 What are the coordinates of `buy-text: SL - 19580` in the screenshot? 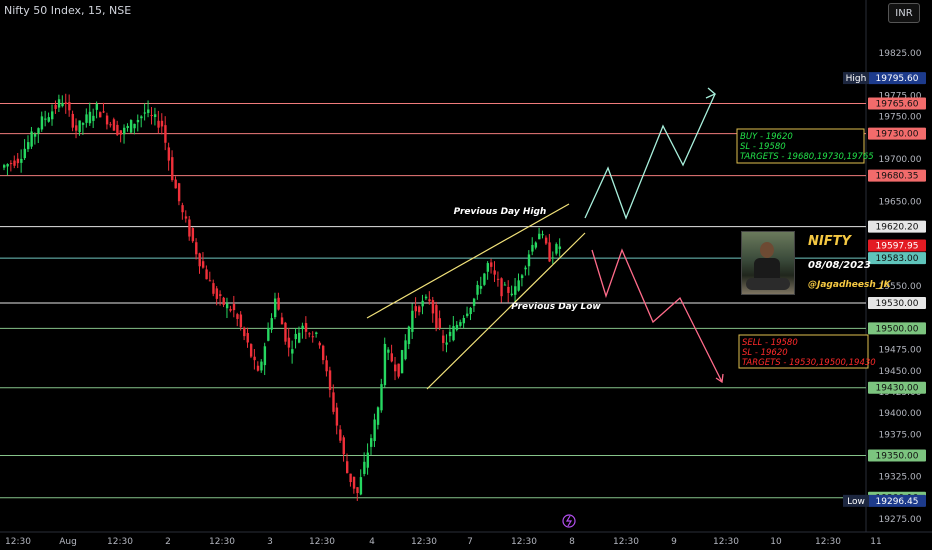 It's located at (763, 147).